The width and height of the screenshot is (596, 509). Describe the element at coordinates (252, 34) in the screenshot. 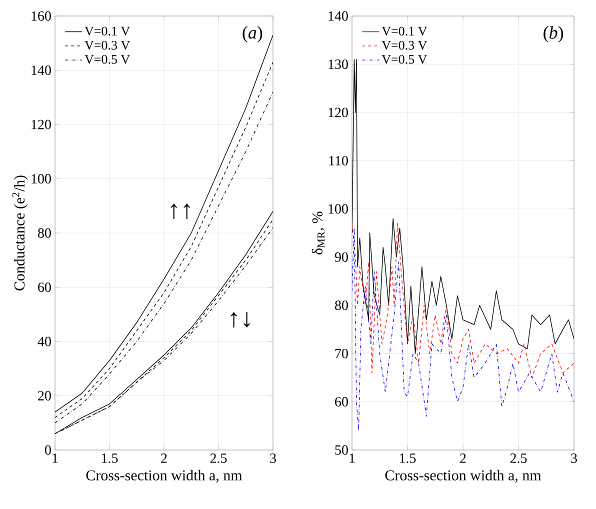

I see `annotation: (a)` at that location.